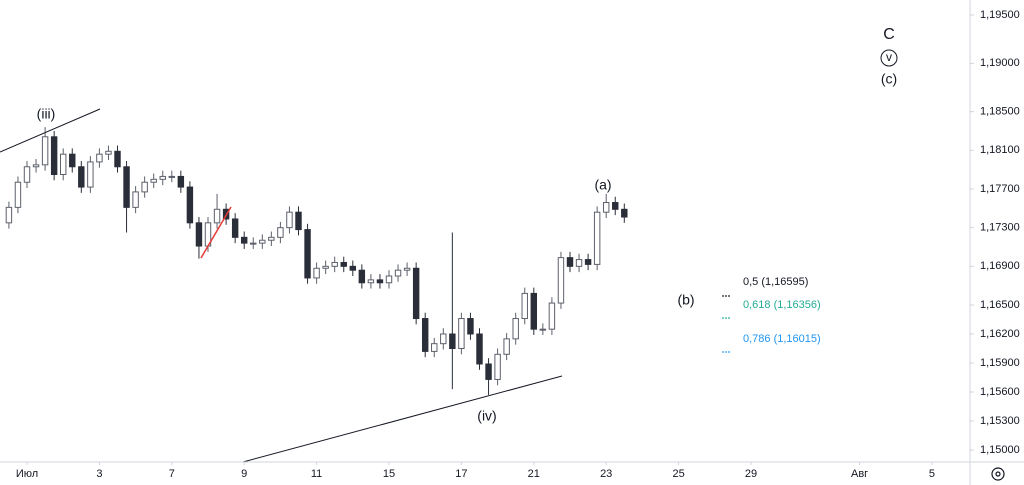 The width and height of the screenshot is (1024, 485). What do you see at coordinates (782, 305) in the screenshot?
I see `fib-label: 0,618 (1,16356)` at bounding box center [782, 305].